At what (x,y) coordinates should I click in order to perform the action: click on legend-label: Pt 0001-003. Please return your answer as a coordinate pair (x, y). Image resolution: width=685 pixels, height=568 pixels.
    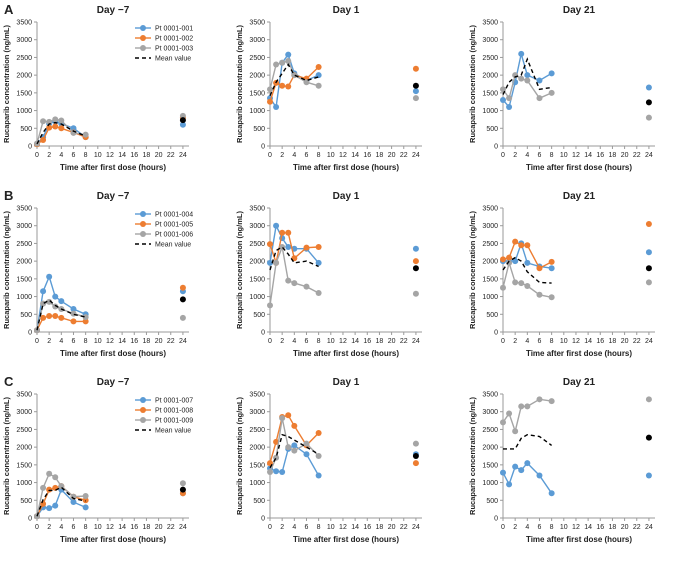
    Looking at the image, I should click on (174, 49).